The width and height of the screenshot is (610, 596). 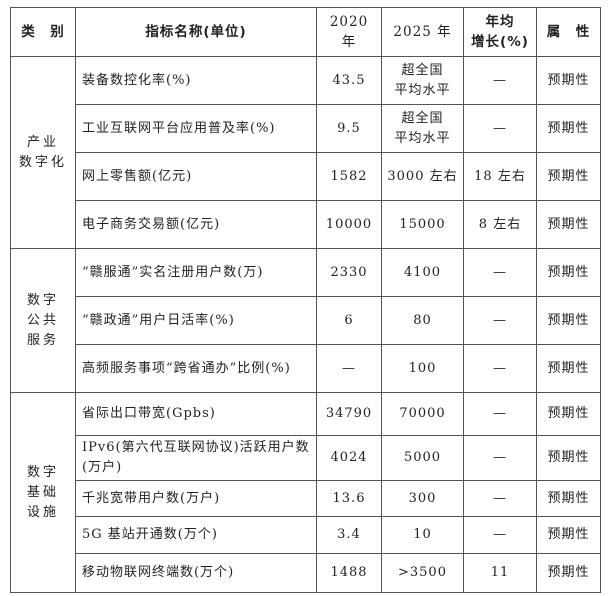 What do you see at coordinates (349, 320) in the screenshot?
I see `value-2020: 6` at bounding box center [349, 320].